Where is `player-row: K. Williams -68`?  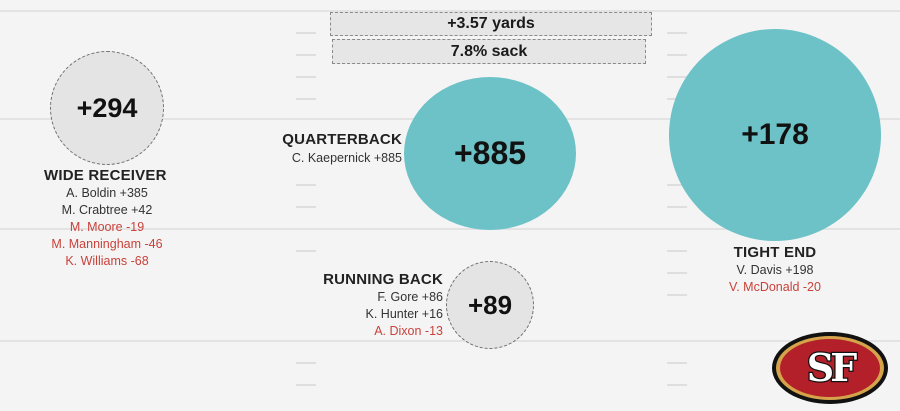 player-row: K. Williams -68 is located at coordinates (107, 261).